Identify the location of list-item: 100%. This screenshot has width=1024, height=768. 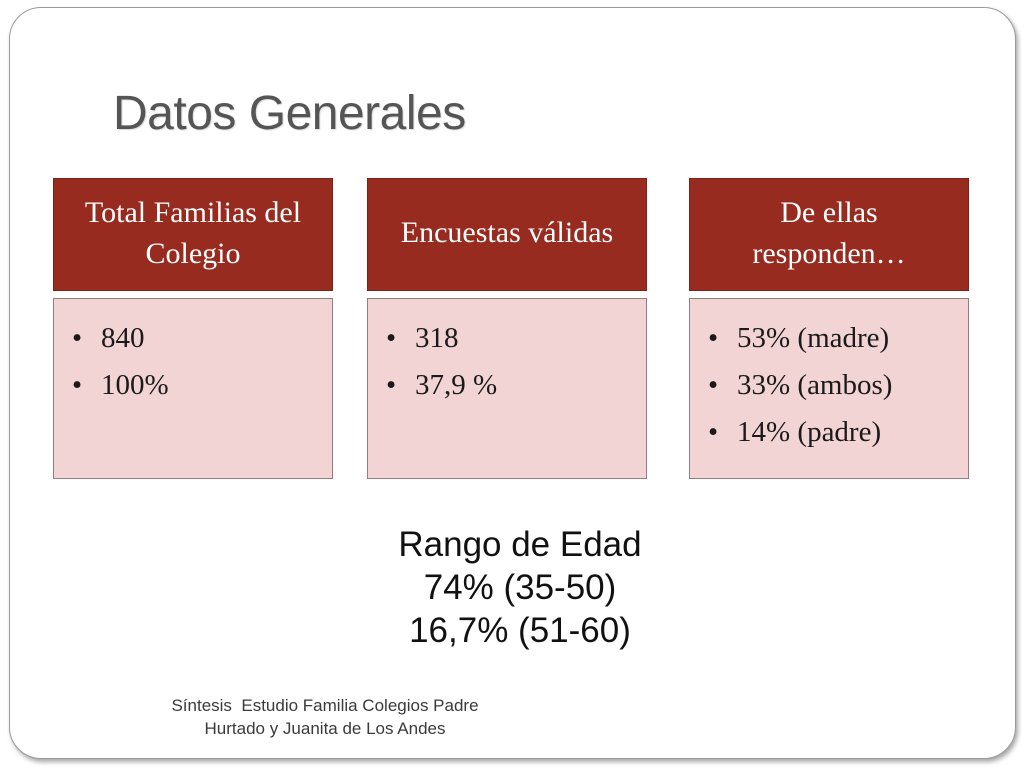
(202, 385).